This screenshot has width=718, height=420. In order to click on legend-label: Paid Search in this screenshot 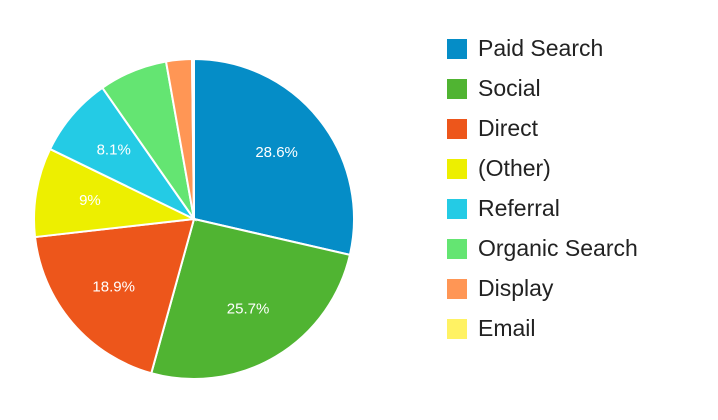, I will do `click(540, 48)`.